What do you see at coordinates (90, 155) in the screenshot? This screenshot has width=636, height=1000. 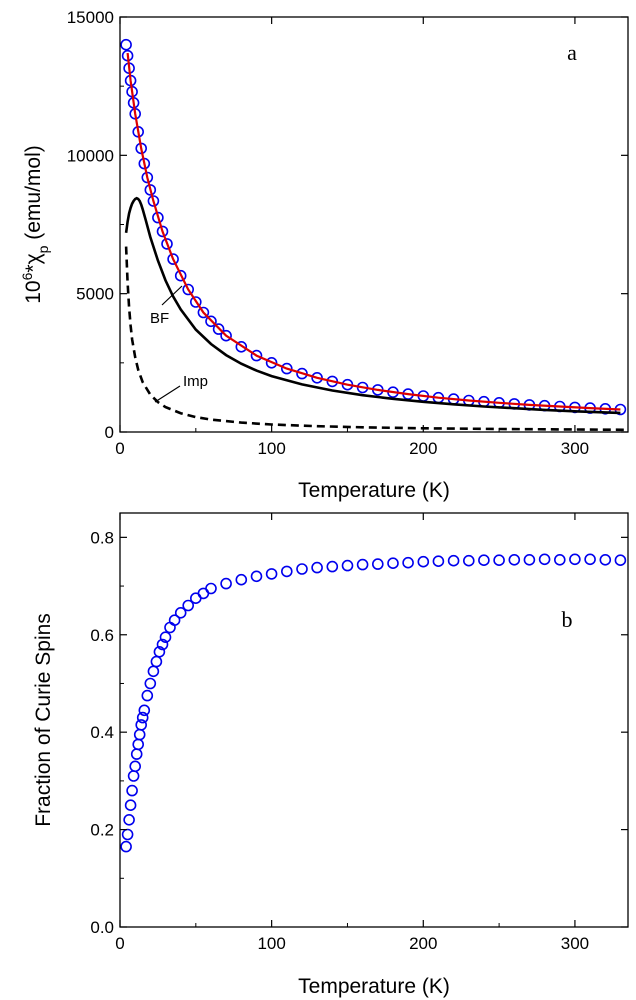 I see `y-tick-label: 10000` at bounding box center [90, 155].